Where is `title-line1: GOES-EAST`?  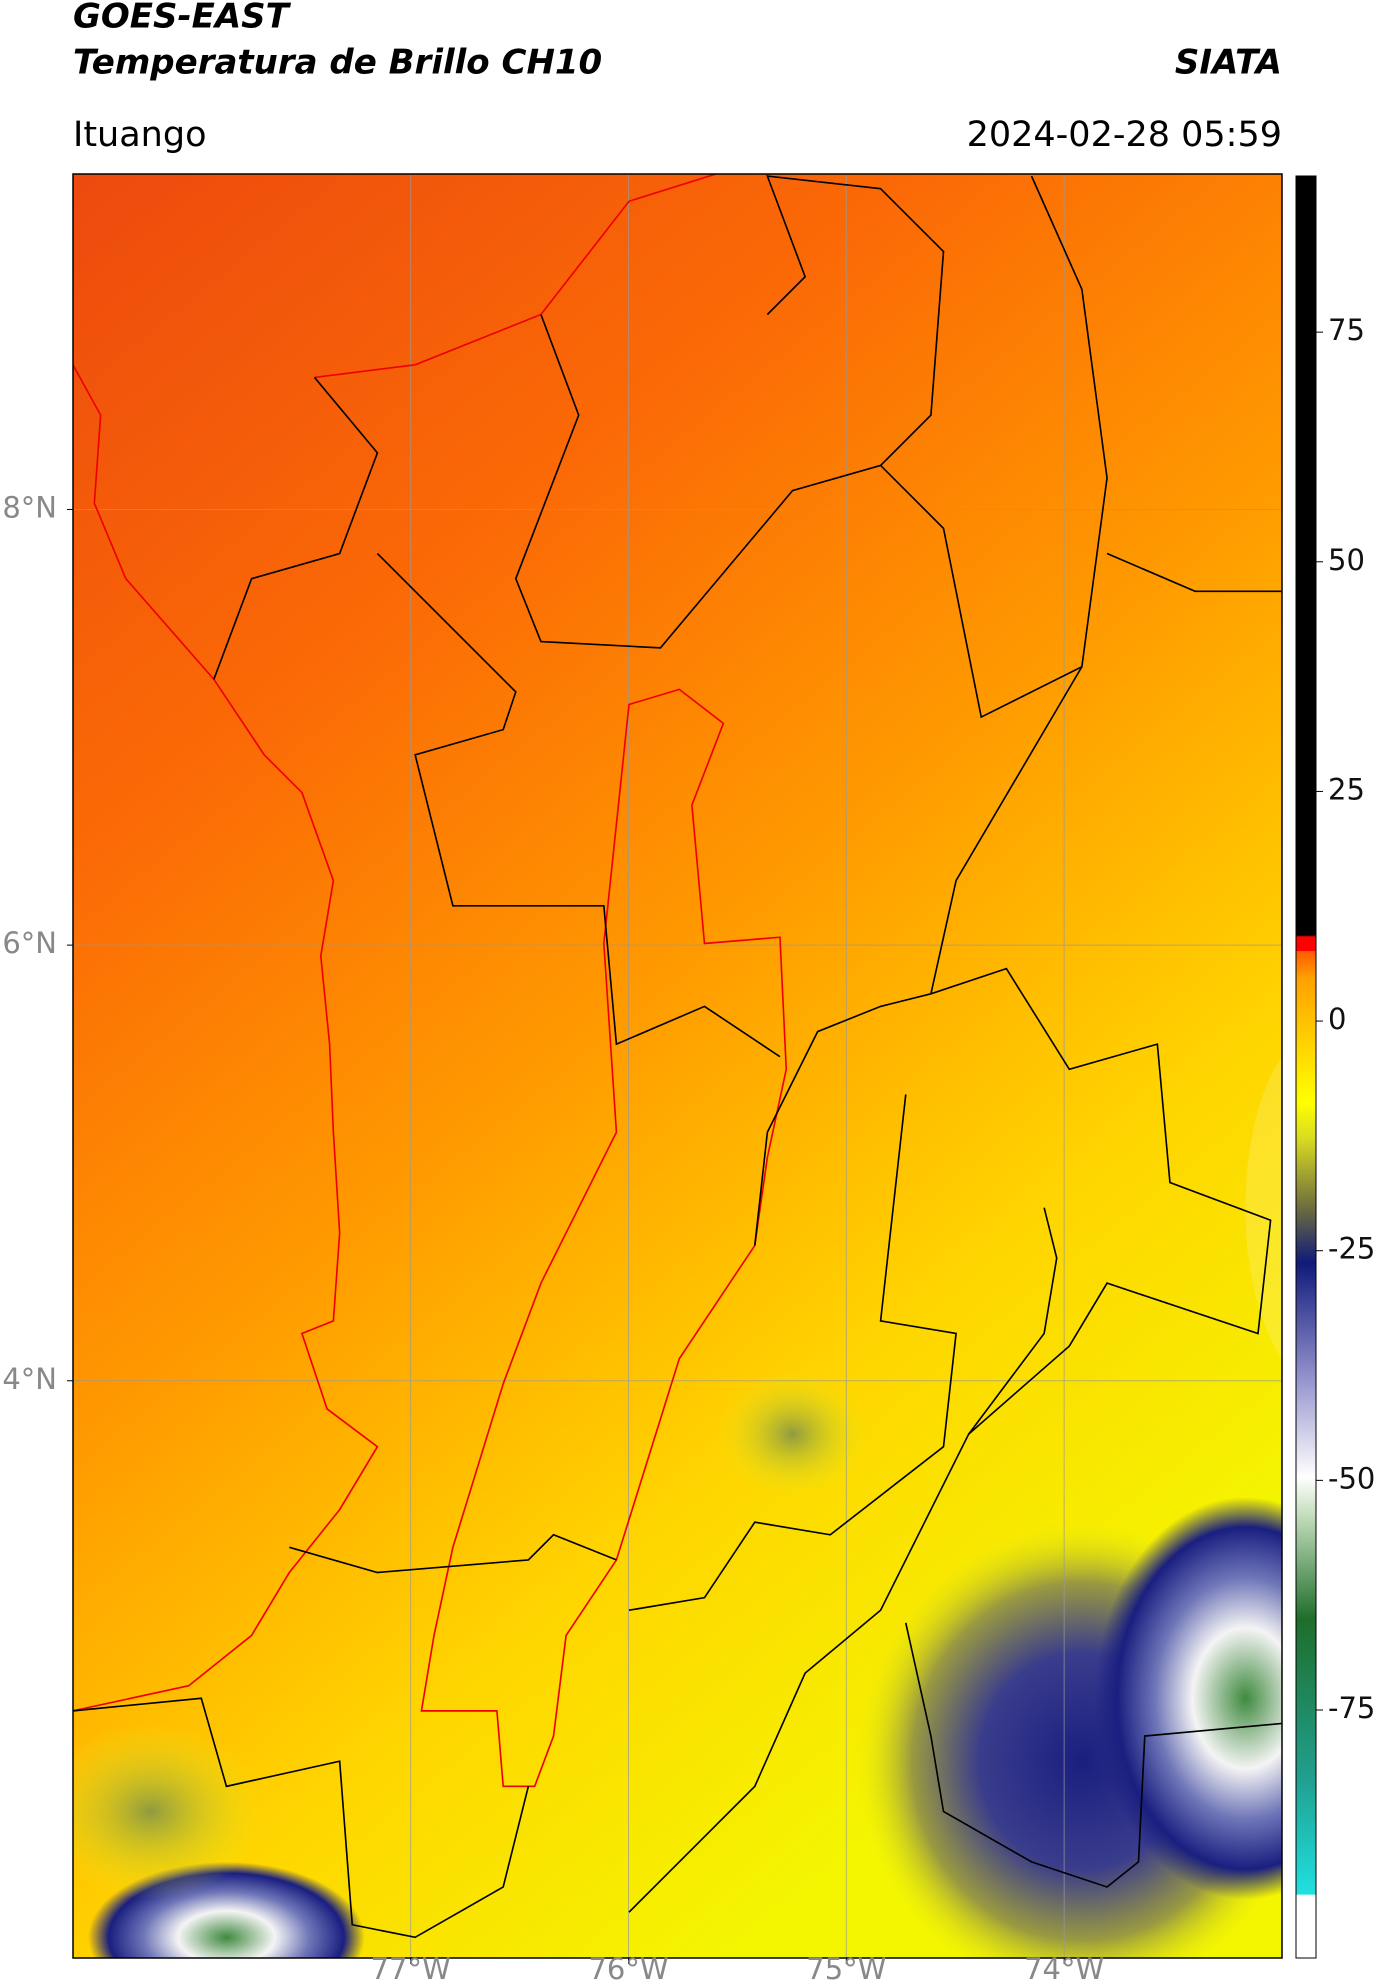 title-line1: GOES-EAST is located at coordinates (182, 18).